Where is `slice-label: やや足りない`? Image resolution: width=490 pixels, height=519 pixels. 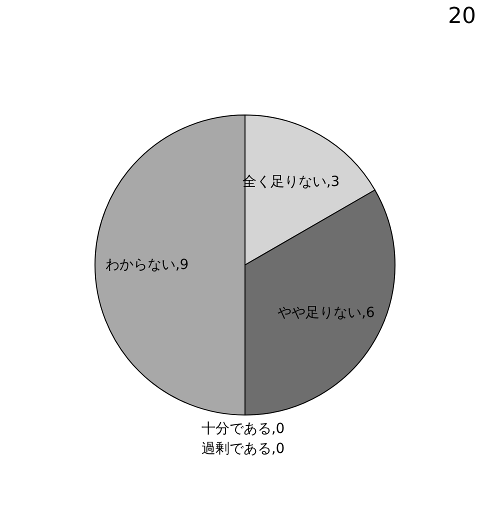
slice-label: やや足りない is located at coordinates (319, 313).